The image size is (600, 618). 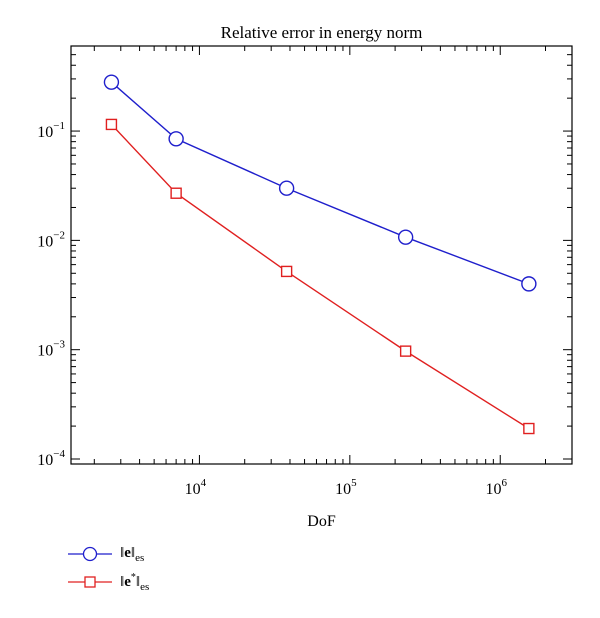 I want to click on y-tick-label: 10⁻⁴, so click(x=51, y=458).